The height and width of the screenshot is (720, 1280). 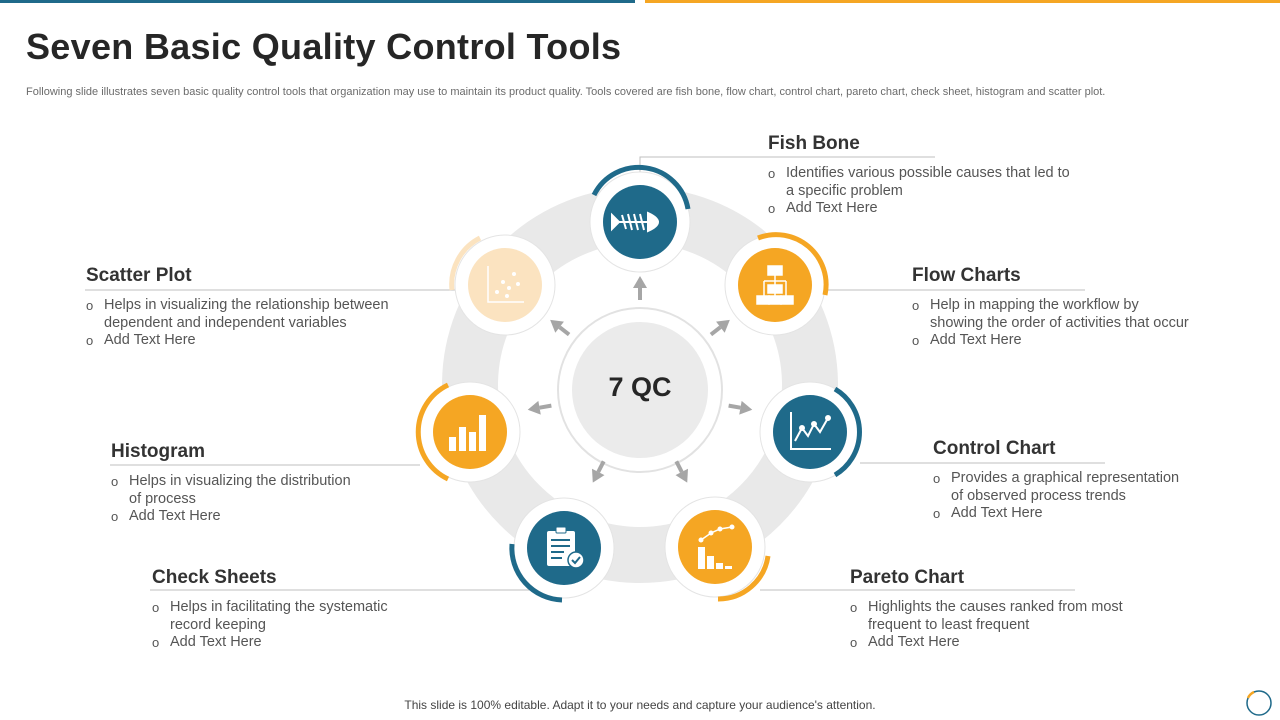 What do you see at coordinates (716, 546) in the screenshot?
I see `pareto-chart-icon` at bounding box center [716, 546].